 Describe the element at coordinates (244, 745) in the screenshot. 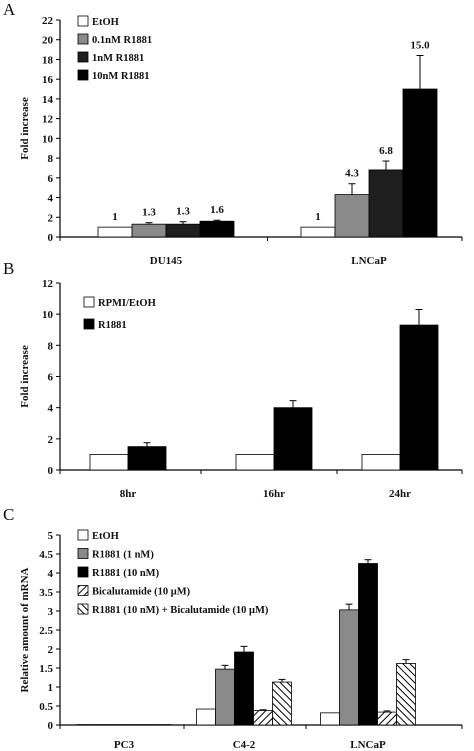

I see `x-category-label: C4-2` at that location.